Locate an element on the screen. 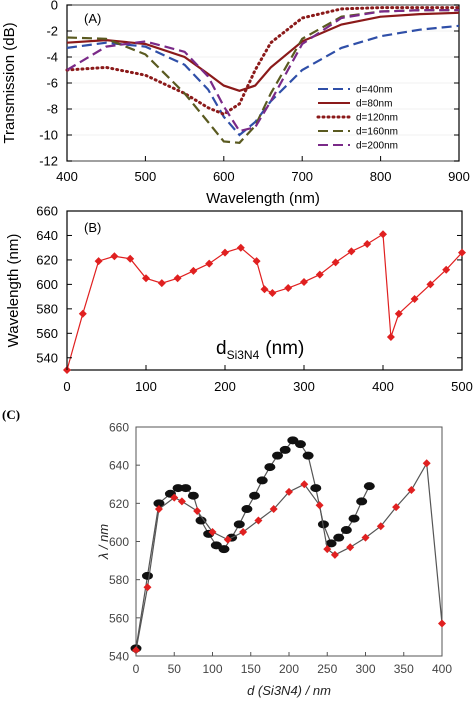  annotation-suffix: (nm) is located at coordinates (284, 348).